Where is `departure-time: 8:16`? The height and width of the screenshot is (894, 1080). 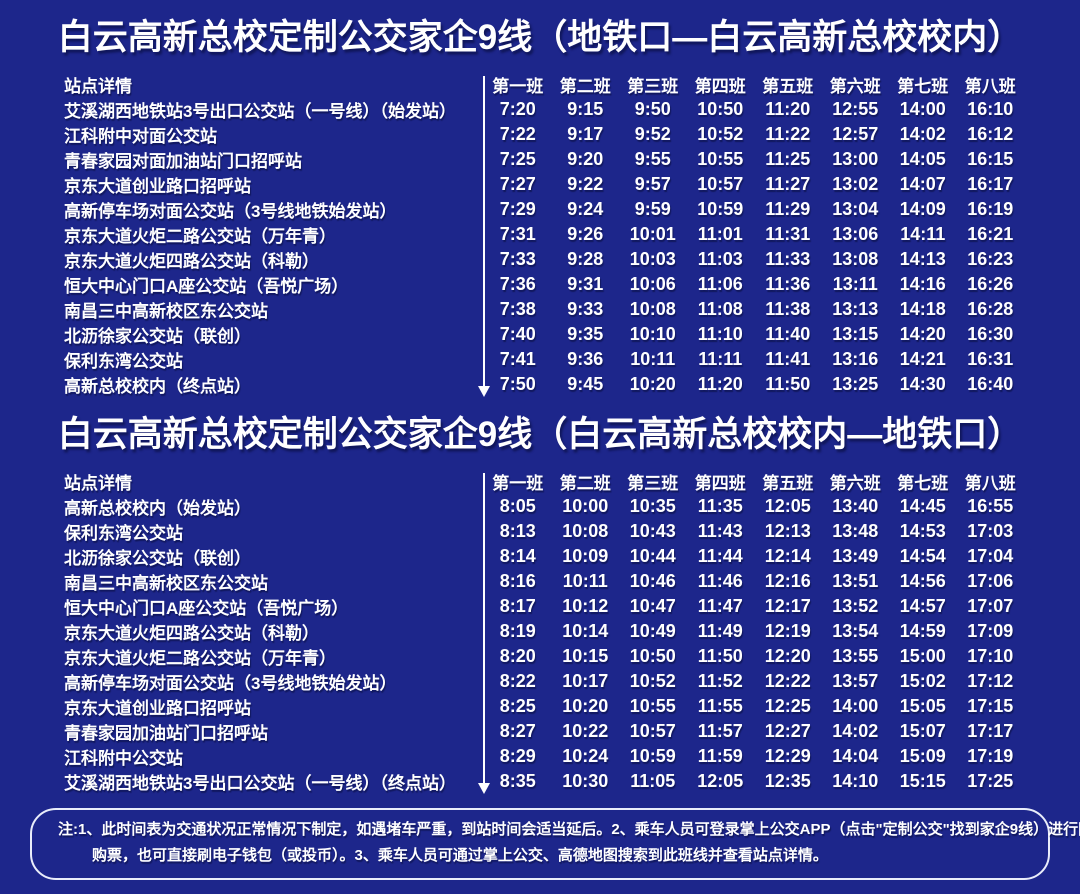
departure-time: 8:16 is located at coordinates (517, 581).